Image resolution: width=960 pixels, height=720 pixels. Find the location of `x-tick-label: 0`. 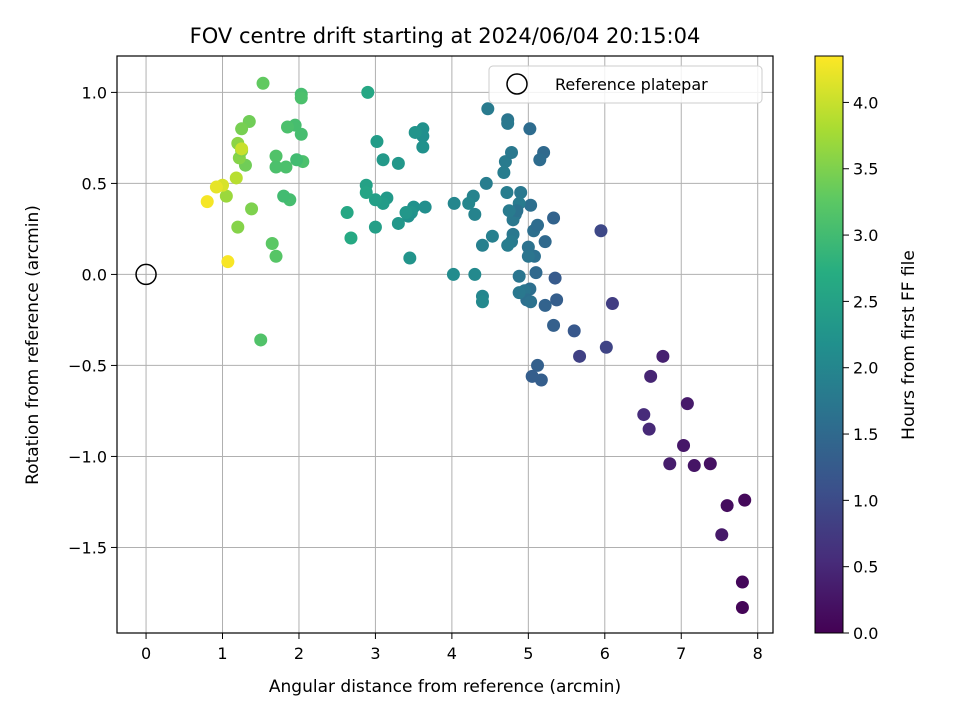

x-tick-label: 0 is located at coordinates (146, 653).